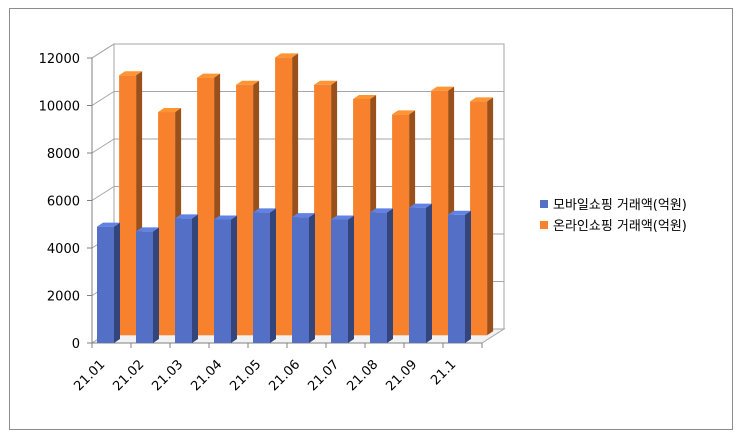 The height and width of the screenshot is (439, 743). Describe the element at coordinates (401, 375) in the screenshot. I see `x-tick-label: 21.09` at that location.